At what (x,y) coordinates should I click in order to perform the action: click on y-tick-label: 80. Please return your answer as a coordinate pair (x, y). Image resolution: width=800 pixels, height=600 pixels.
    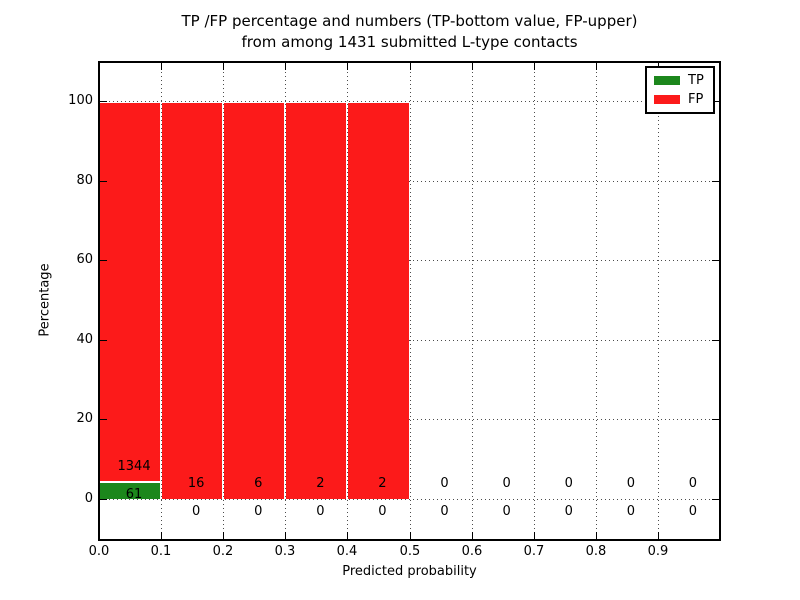
    Looking at the image, I should click on (84, 180).